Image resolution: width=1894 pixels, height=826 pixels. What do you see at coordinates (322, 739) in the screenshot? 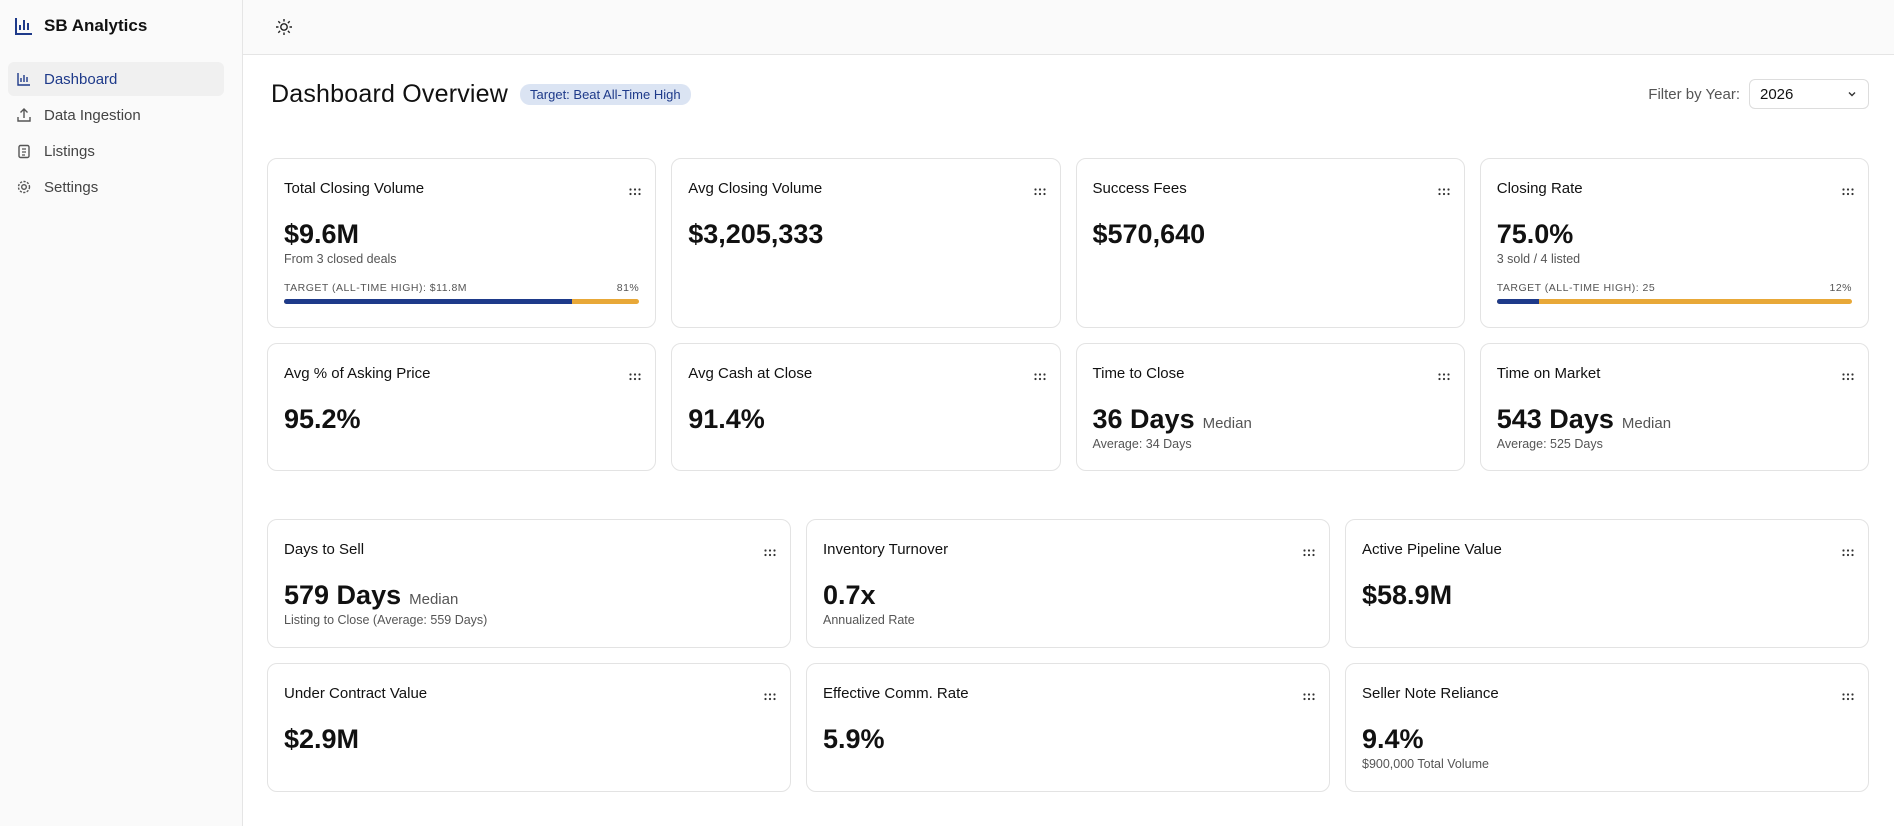
I see `card-value: $2.9M` at bounding box center [322, 739].